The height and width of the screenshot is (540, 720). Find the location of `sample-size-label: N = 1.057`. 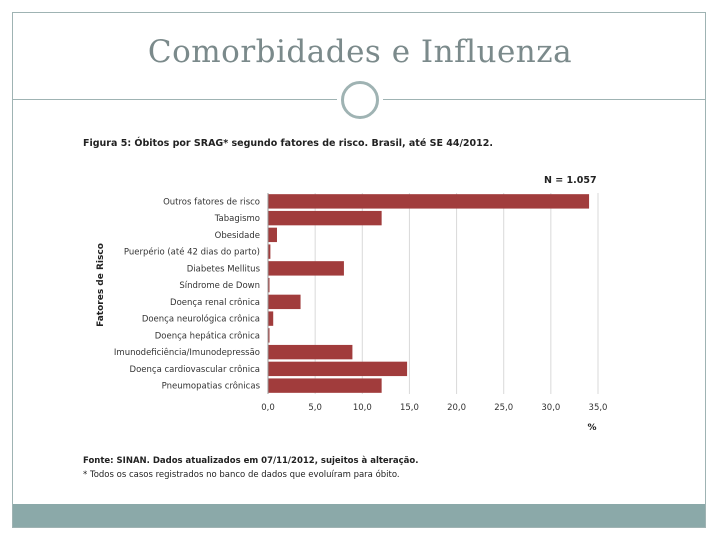

sample-size-label: N = 1.057 is located at coordinates (570, 180).